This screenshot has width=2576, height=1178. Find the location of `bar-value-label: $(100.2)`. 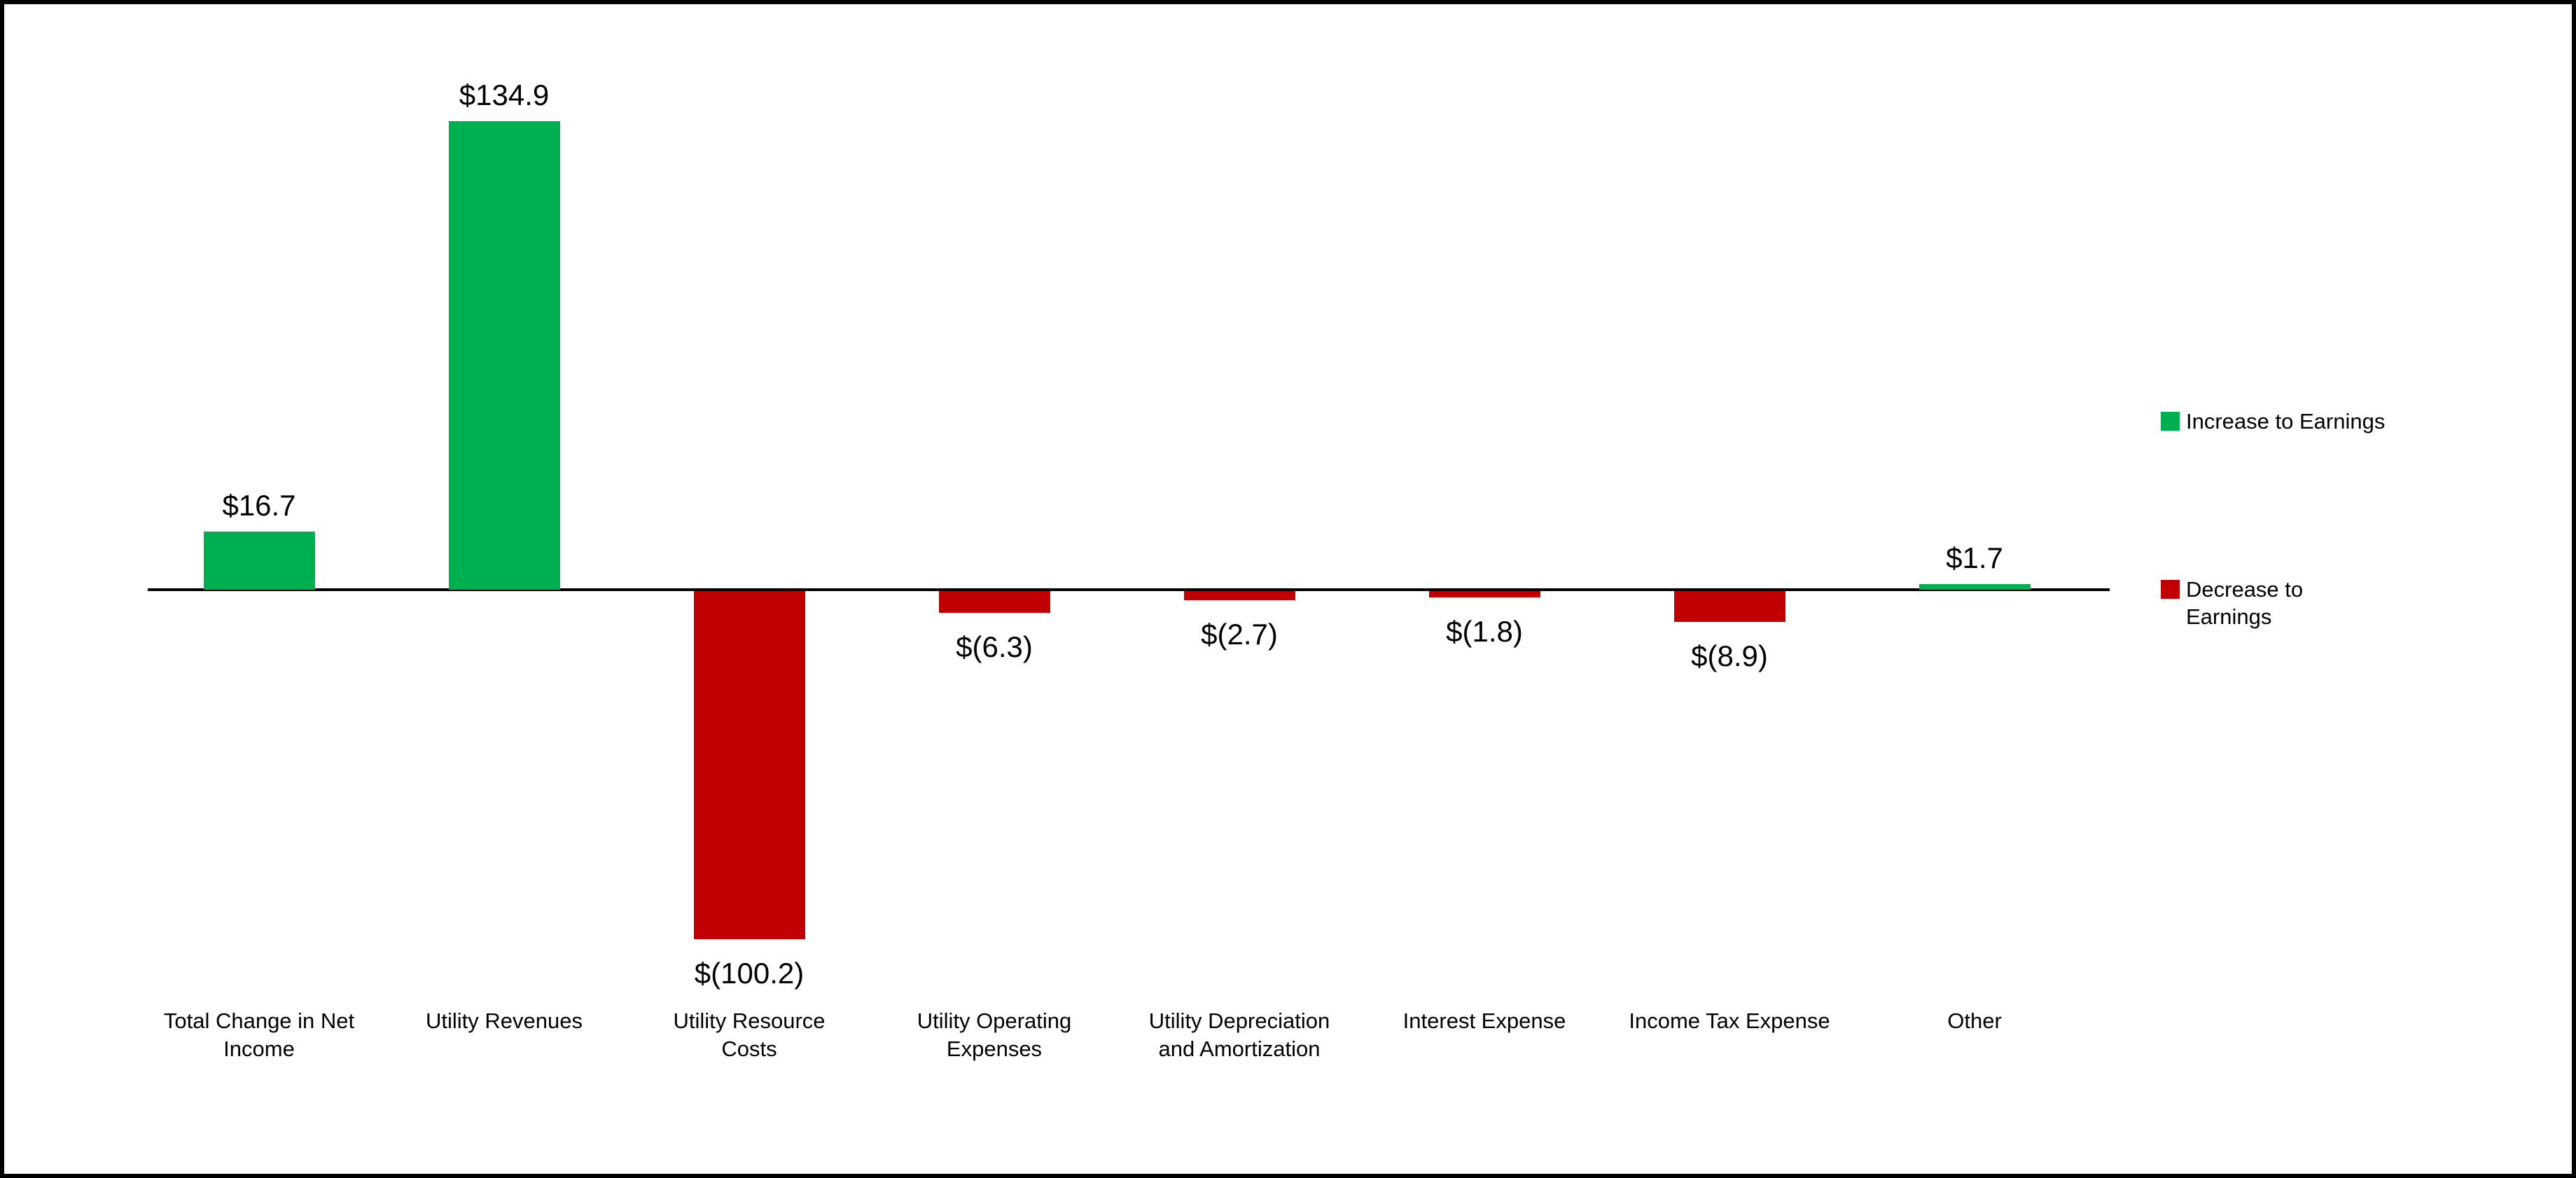

bar-value-label: $(100.2) is located at coordinates (749, 973).